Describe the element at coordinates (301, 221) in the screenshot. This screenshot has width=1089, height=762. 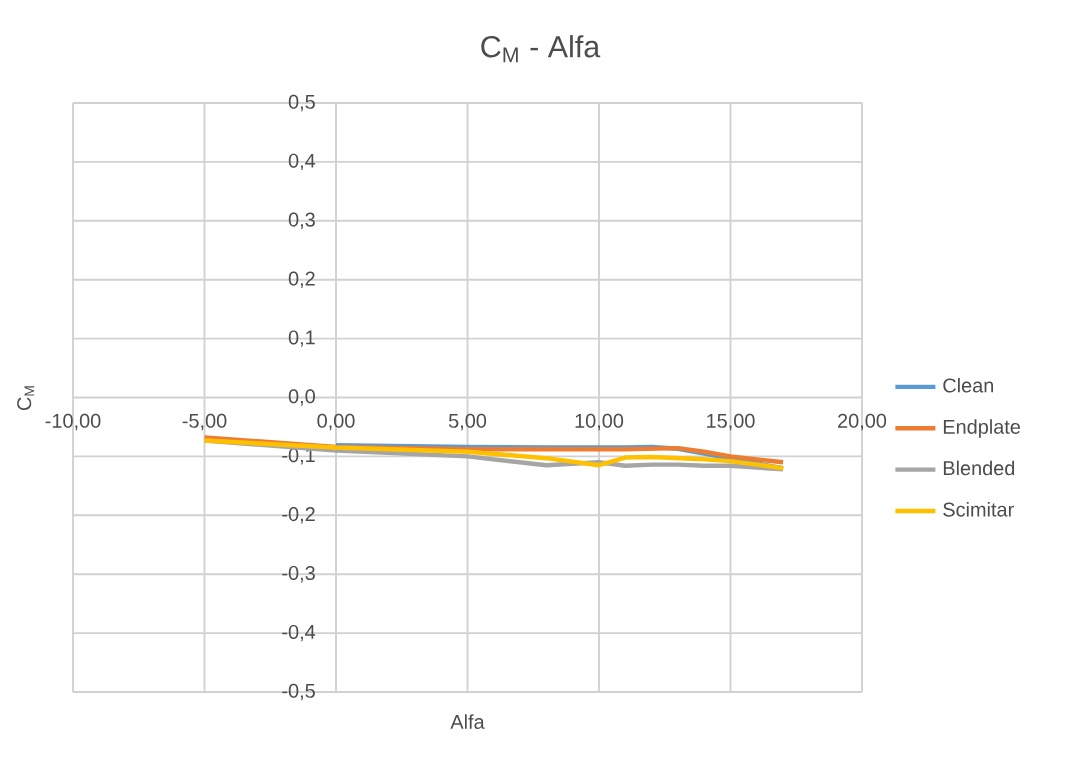
I see `y-tick-label: 0,3` at that location.